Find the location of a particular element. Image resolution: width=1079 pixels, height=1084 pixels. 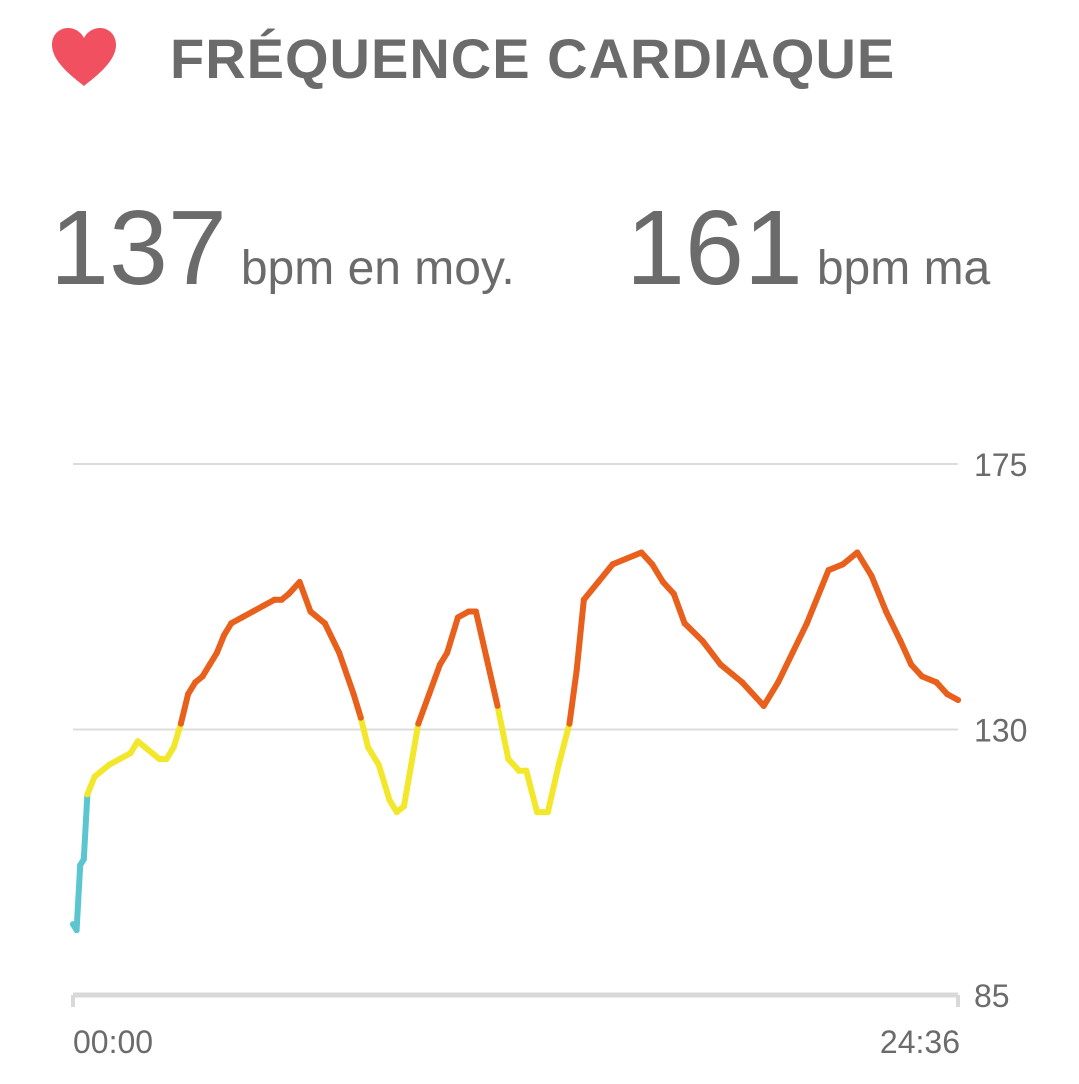

page-title: FRÉQUENCE CARDIAQUE is located at coordinates (533, 58).